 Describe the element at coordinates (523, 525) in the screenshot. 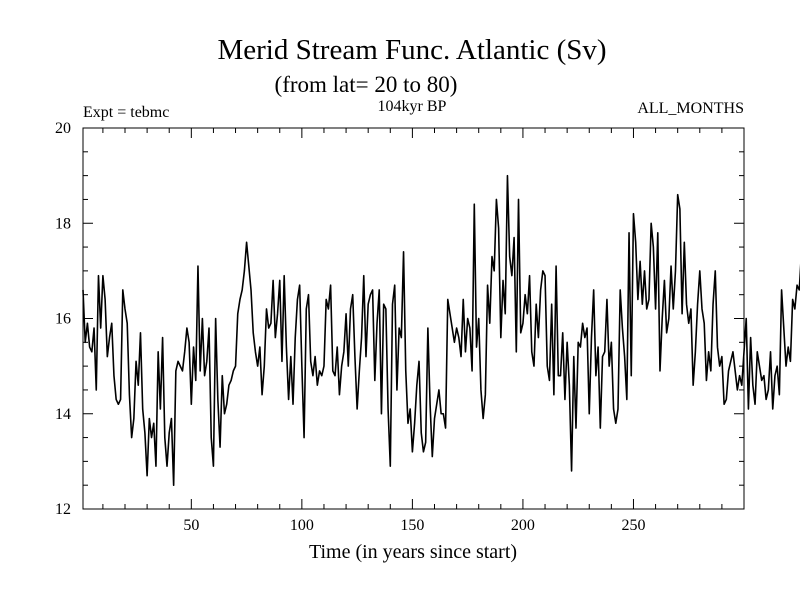

I see `x-tick-label: 200` at that location.